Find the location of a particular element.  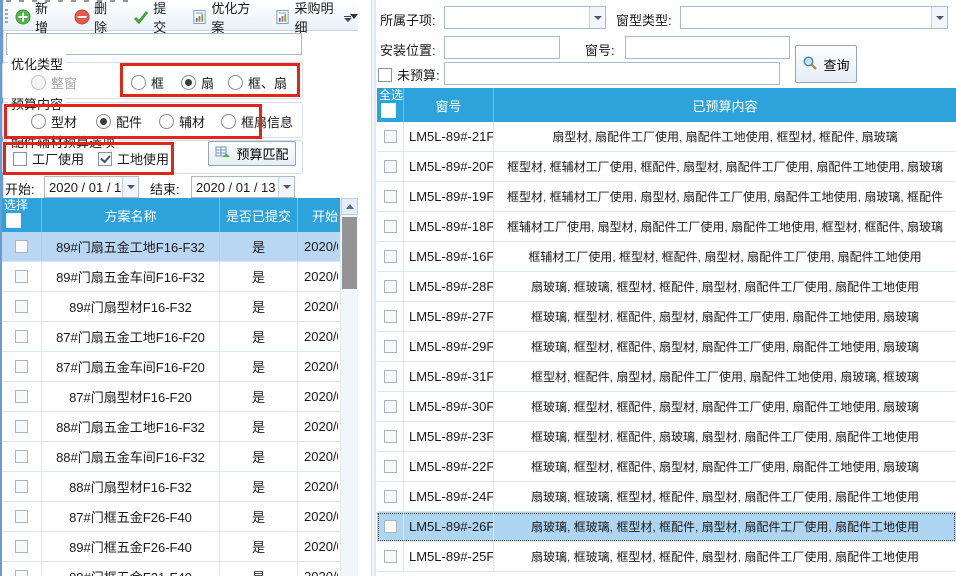

window-type-dropdown-button is located at coordinates (939, 17).